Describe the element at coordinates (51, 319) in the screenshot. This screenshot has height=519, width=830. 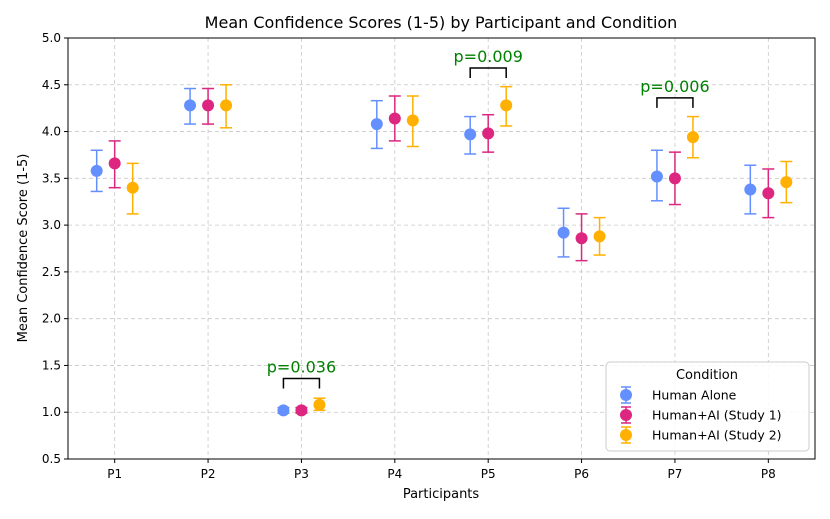
I see `y-tick-label: 2.0` at that location.